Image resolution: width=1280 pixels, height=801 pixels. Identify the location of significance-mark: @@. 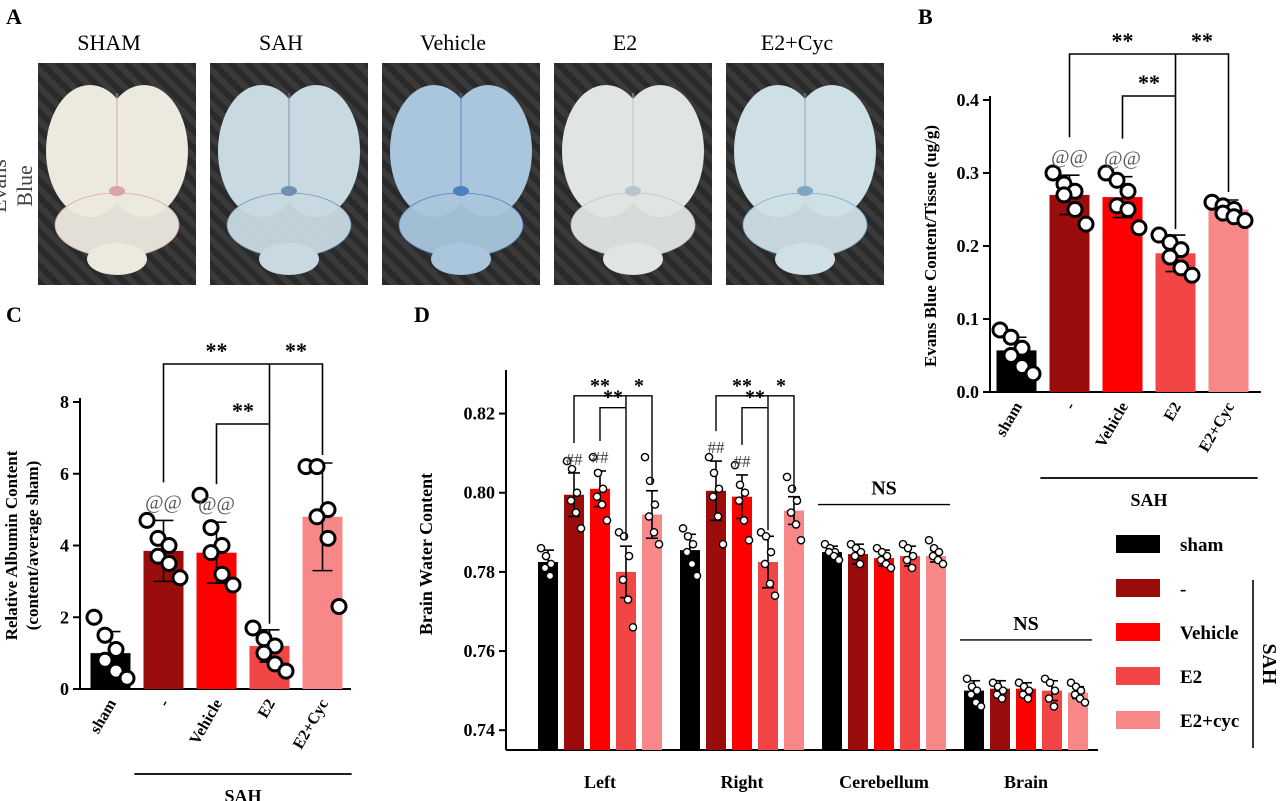
(163, 502).